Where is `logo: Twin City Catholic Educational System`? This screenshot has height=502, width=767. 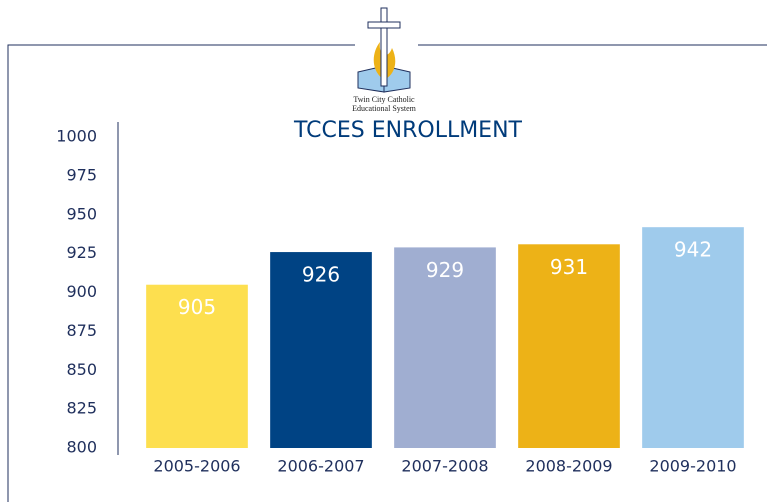 logo: Twin City Catholic Educational System is located at coordinates (384, 60).